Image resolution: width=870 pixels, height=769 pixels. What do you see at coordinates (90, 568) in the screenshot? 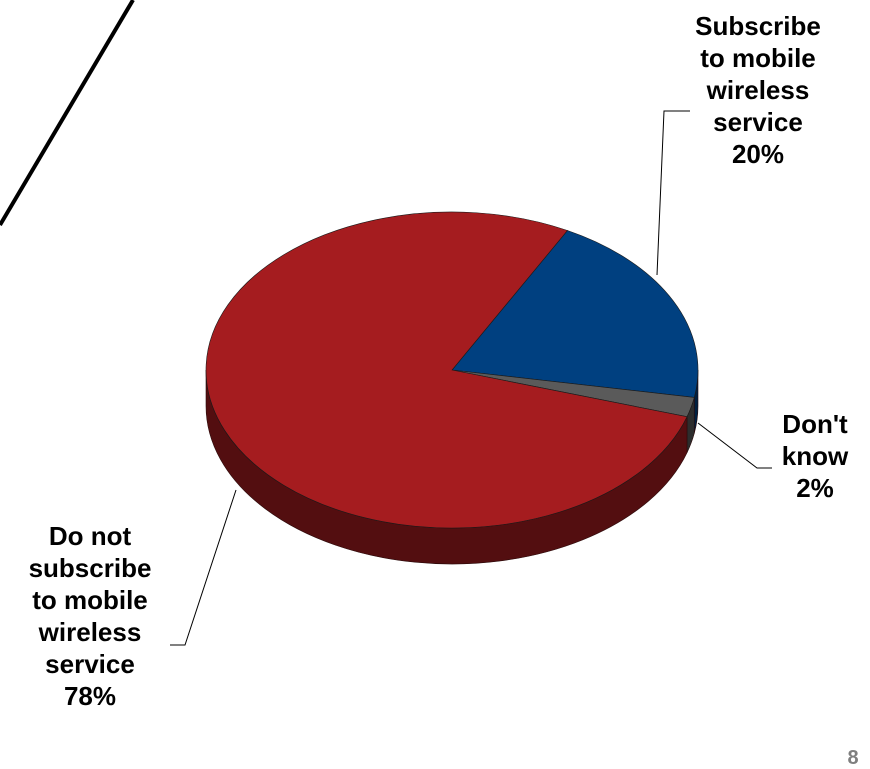
I see `slice-label-line: subscribe` at bounding box center [90, 568].